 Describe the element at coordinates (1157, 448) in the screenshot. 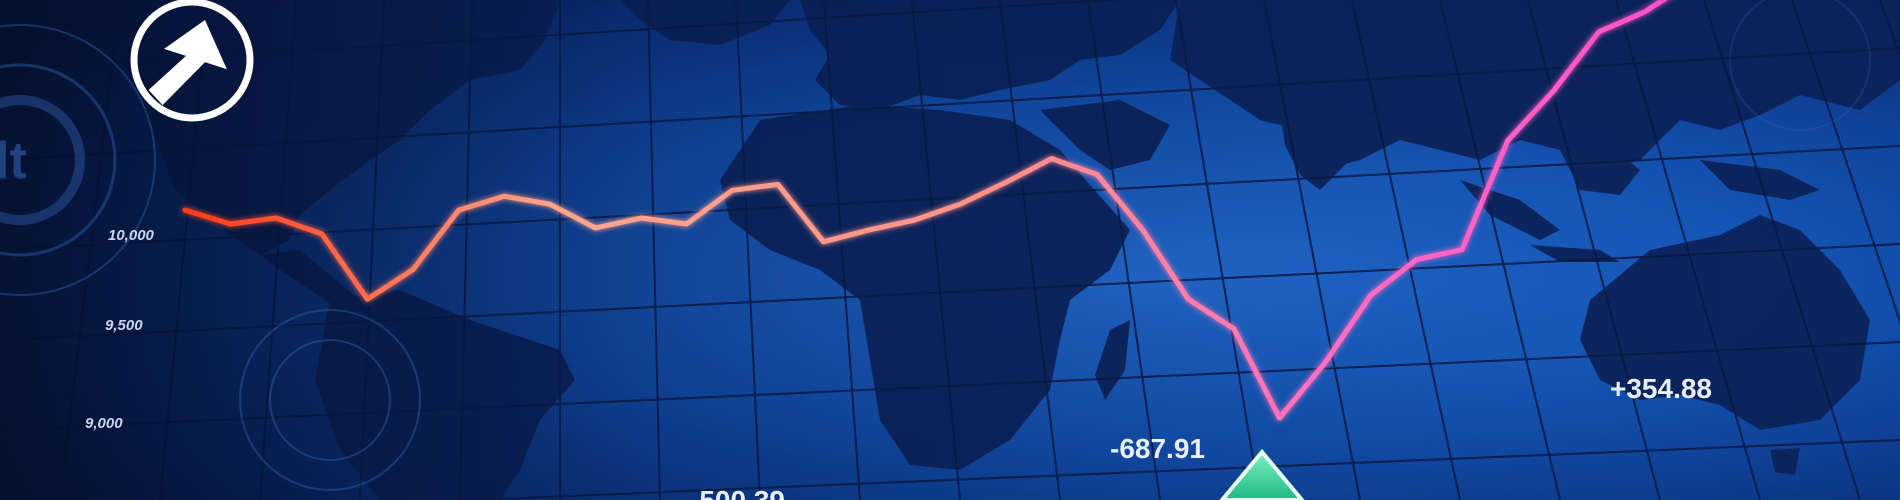

I see `change-label: -687.91` at that location.